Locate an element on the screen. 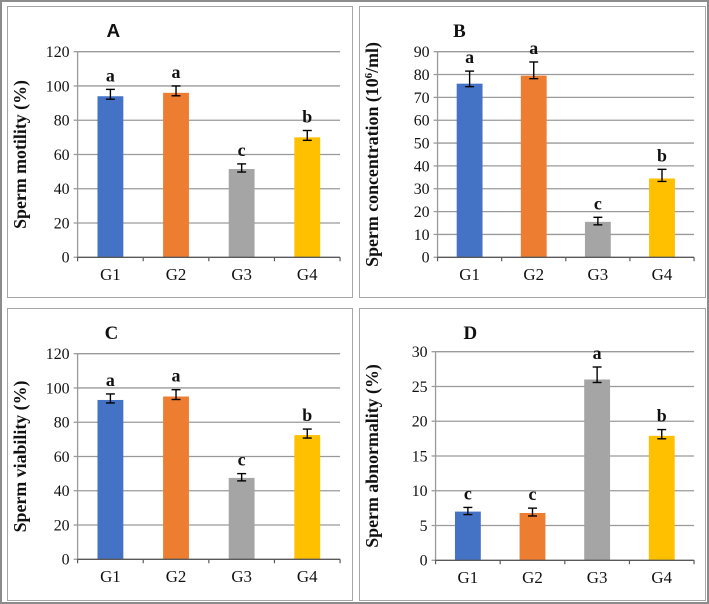 The width and height of the screenshot is (709, 604). y-tick-label: 70 is located at coordinates (422, 98).